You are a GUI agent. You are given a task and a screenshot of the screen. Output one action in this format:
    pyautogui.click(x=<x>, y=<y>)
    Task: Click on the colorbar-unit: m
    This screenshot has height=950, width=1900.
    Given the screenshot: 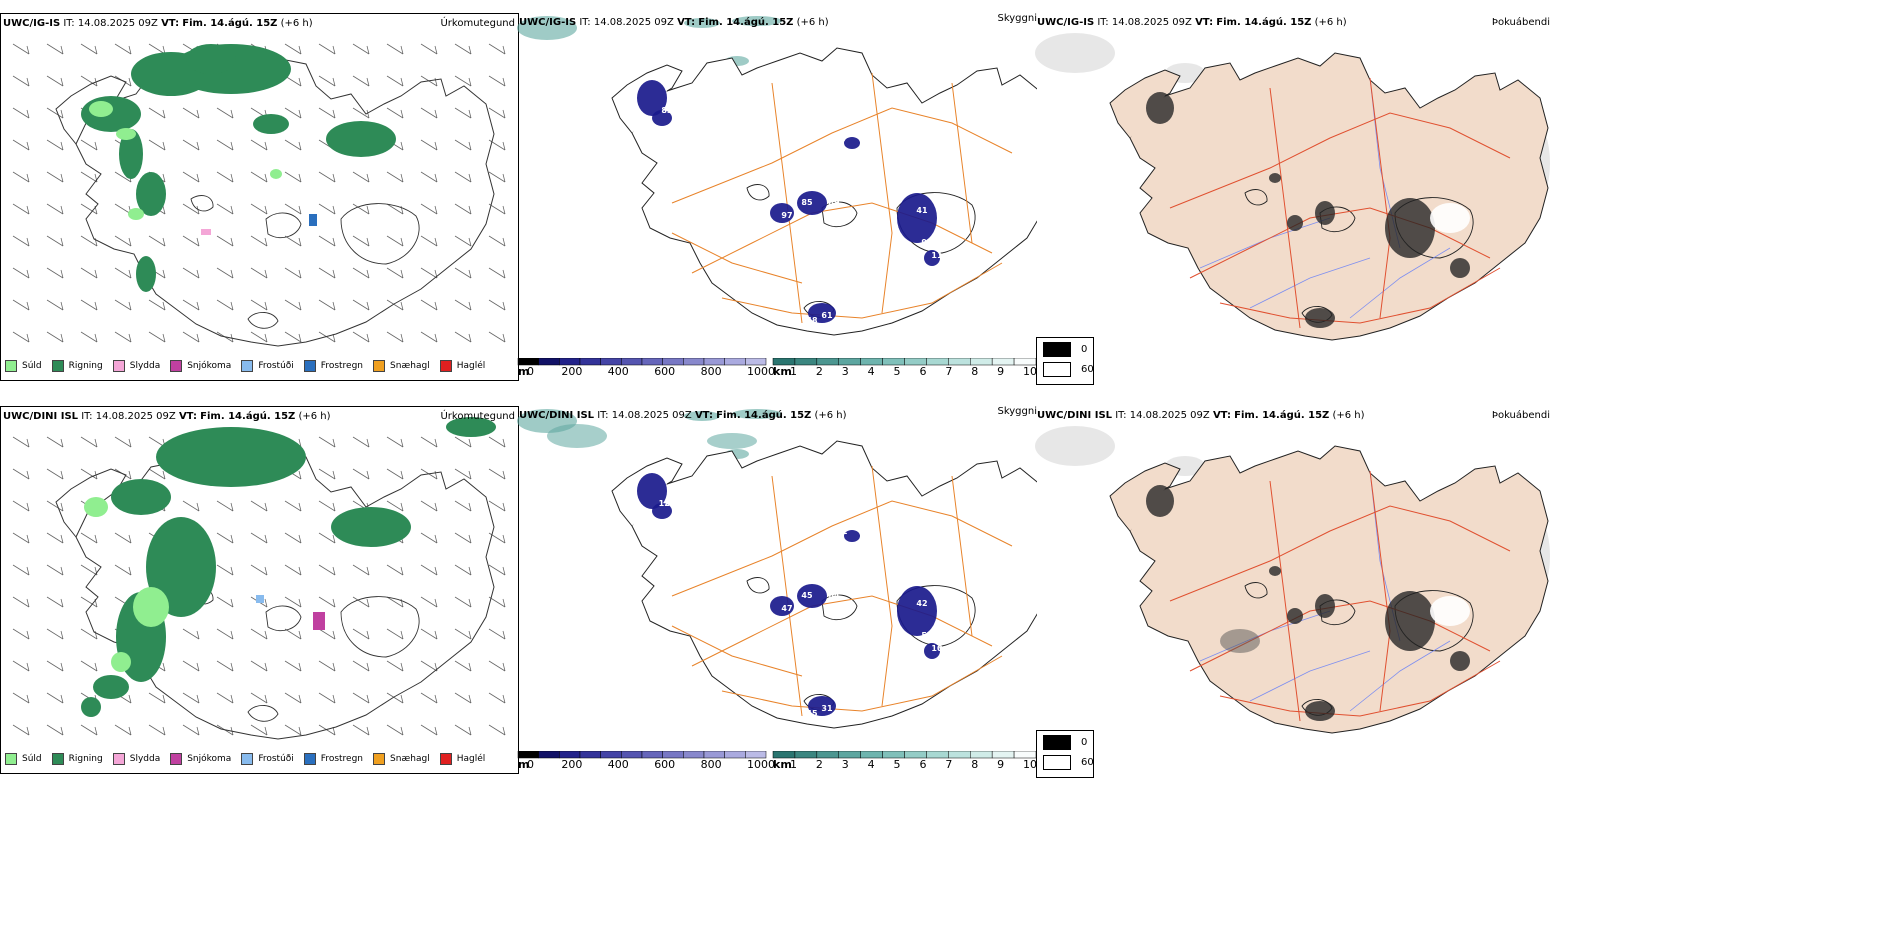 What is the action you would take?
    pyautogui.click(x=524, y=371)
    